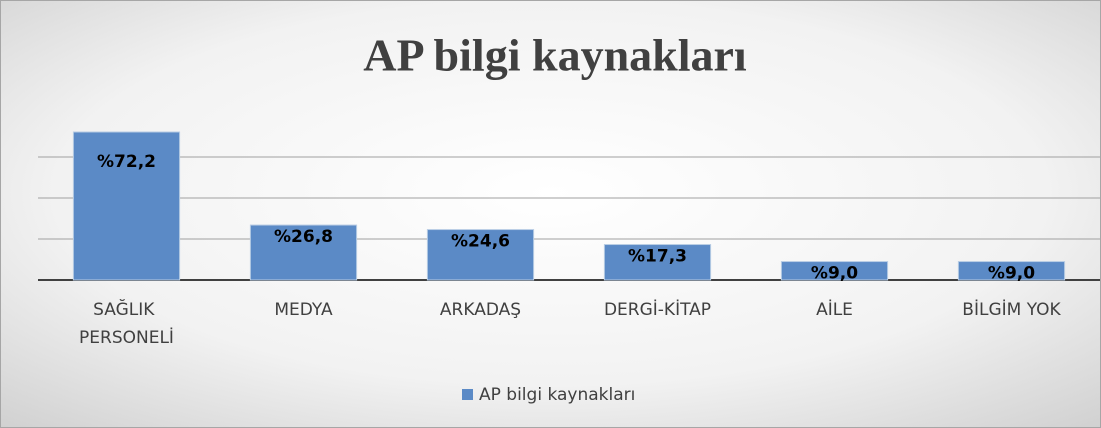  Describe the element at coordinates (555, 55) in the screenshot. I see `chart-title: AP bilgi kaynakları` at that location.